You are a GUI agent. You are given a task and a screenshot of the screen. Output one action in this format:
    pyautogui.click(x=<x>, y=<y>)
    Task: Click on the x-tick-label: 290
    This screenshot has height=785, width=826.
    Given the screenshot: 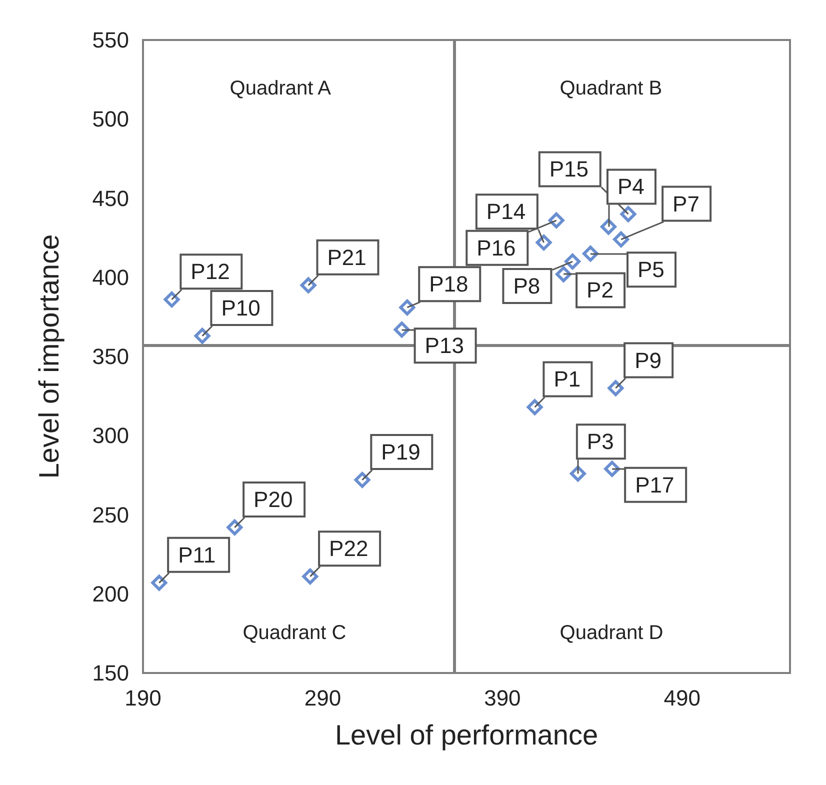 What is the action you would take?
    pyautogui.click(x=323, y=698)
    